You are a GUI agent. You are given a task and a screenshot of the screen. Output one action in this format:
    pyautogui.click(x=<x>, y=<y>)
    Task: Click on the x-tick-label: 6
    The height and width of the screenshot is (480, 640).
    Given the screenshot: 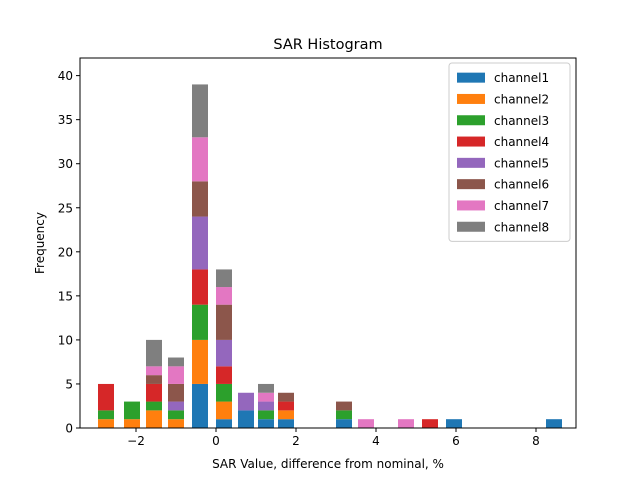 What is the action you would take?
    pyautogui.click(x=456, y=441)
    